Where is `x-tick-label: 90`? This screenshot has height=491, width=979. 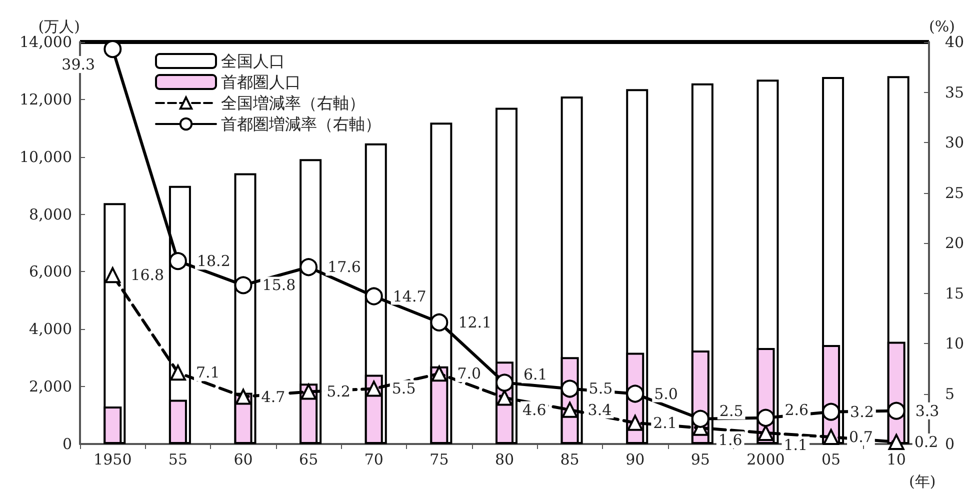 x-tick-label: 90 is located at coordinates (635, 459).